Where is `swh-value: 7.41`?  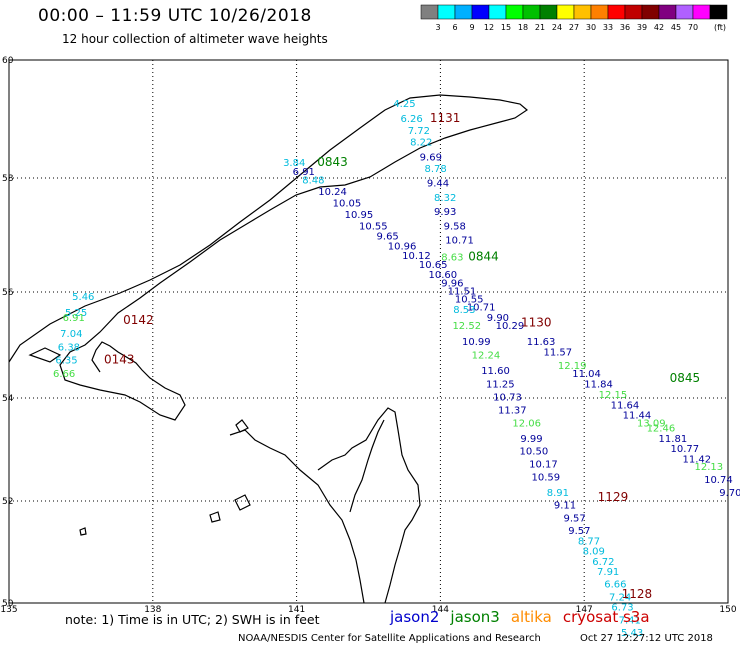
swh-value: 7.41 is located at coordinates (630, 620).